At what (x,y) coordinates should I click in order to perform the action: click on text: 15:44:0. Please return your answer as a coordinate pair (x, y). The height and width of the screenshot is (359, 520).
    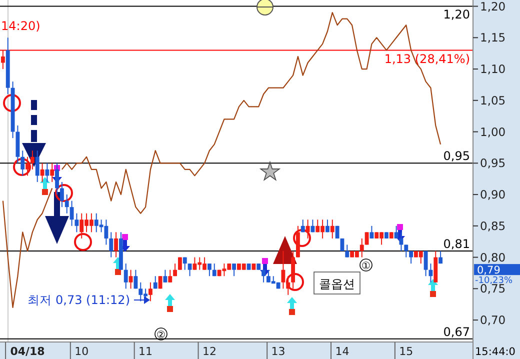
    Looking at the image, I should click on (495, 352).